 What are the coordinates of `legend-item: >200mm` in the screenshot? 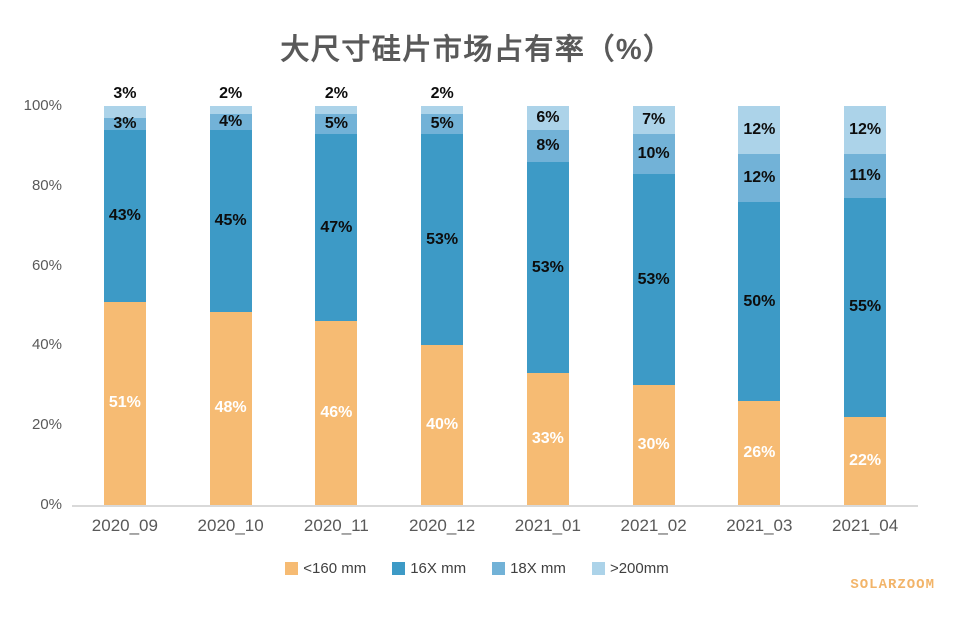 It's located at (630, 568).